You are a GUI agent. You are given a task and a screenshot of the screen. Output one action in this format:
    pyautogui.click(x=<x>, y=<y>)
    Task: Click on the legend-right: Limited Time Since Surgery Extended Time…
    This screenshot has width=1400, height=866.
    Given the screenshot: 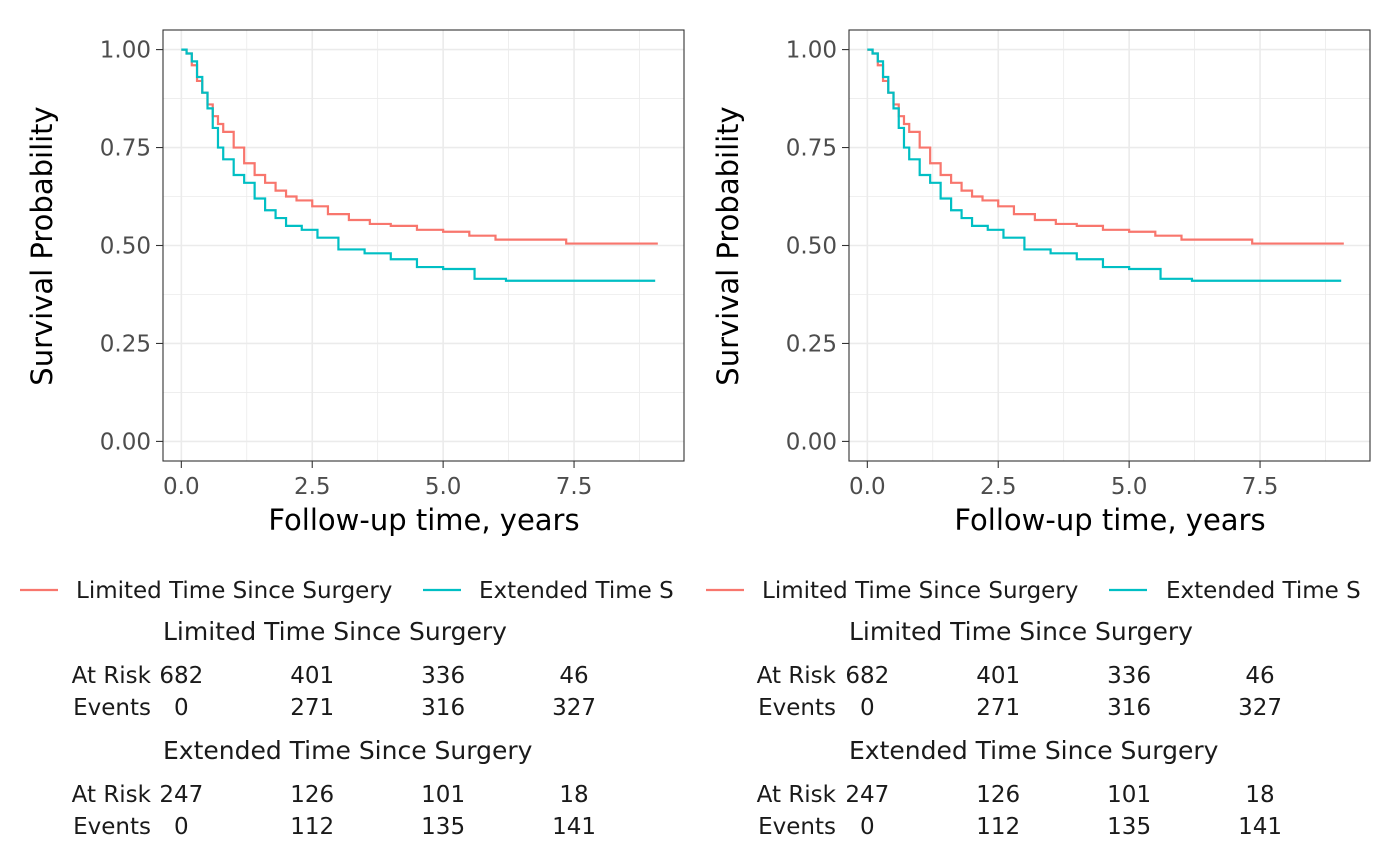 What is the action you would take?
    pyautogui.click(x=1033, y=591)
    